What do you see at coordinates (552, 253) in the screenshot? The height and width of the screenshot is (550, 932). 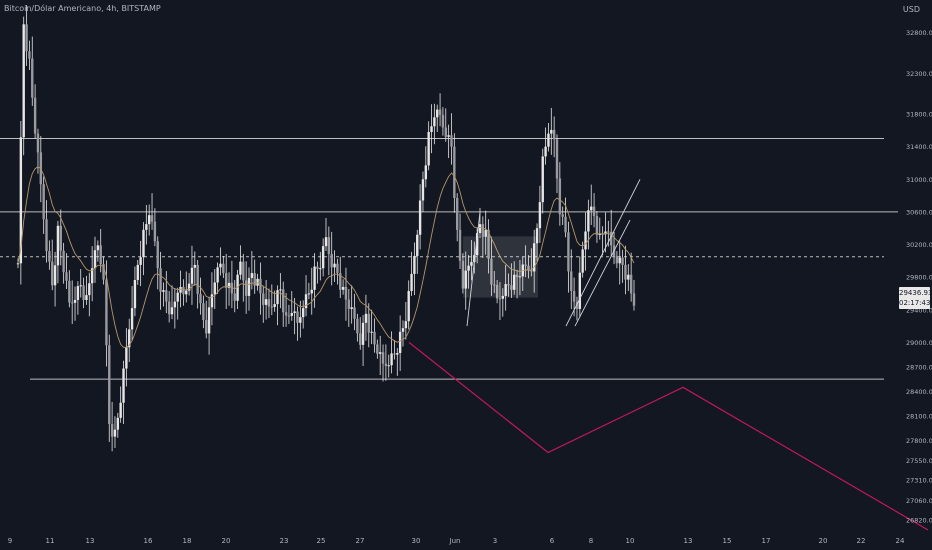 I see `annotations` at bounding box center [552, 253].